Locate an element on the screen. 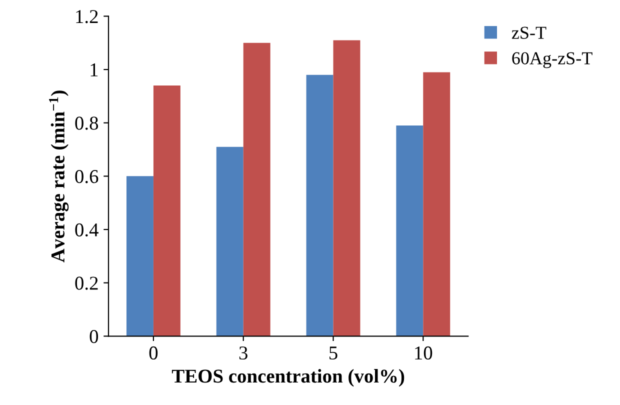 The height and width of the screenshot is (405, 620). y-tick-label: 1 is located at coordinates (94, 69).